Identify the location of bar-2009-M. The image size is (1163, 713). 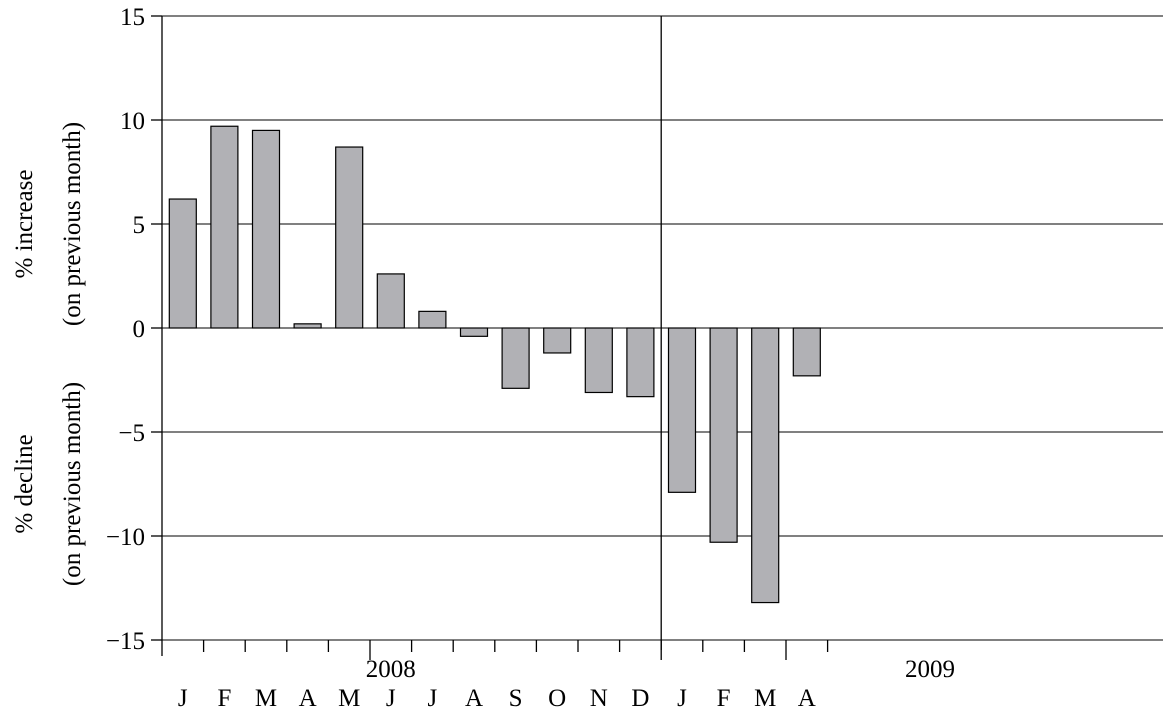
(765, 465).